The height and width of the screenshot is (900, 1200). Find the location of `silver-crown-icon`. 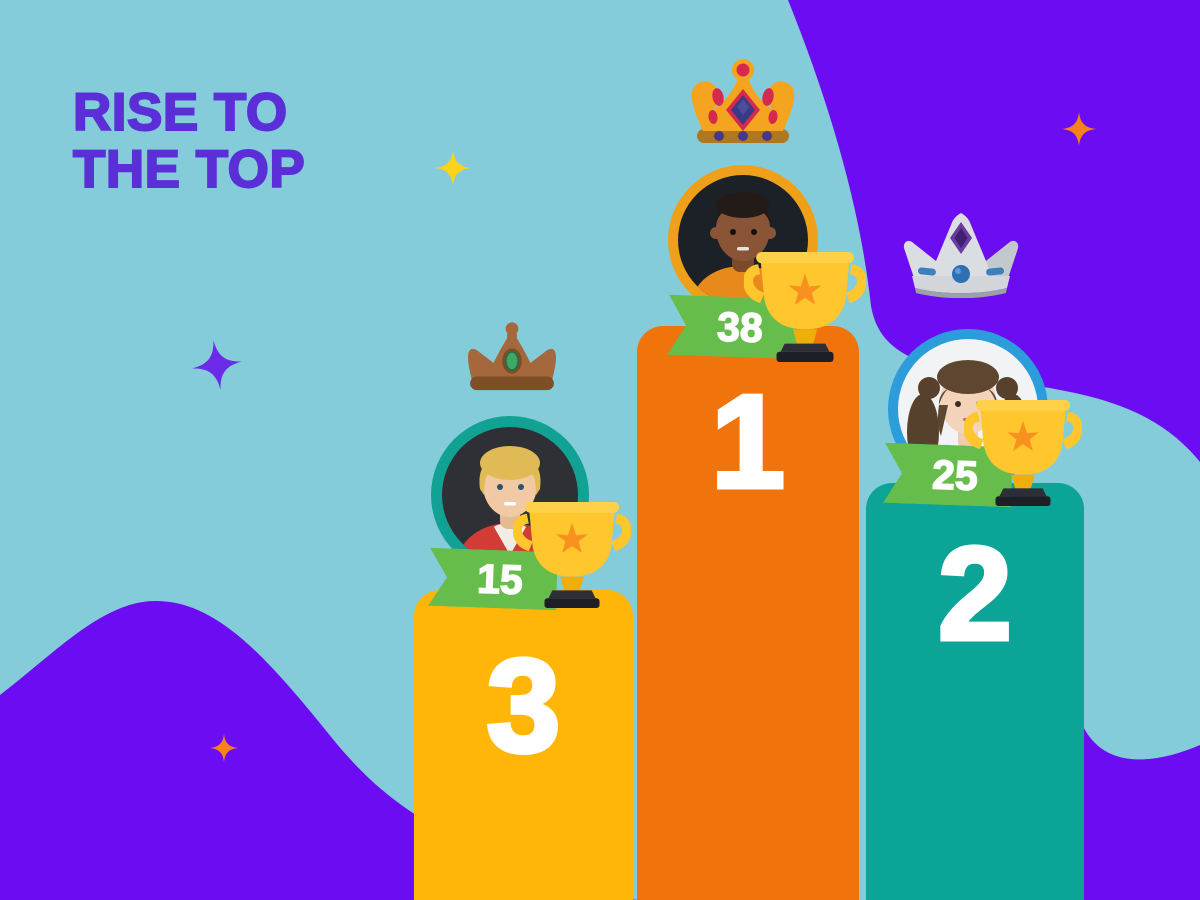

silver-crown-icon is located at coordinates (961, 255).